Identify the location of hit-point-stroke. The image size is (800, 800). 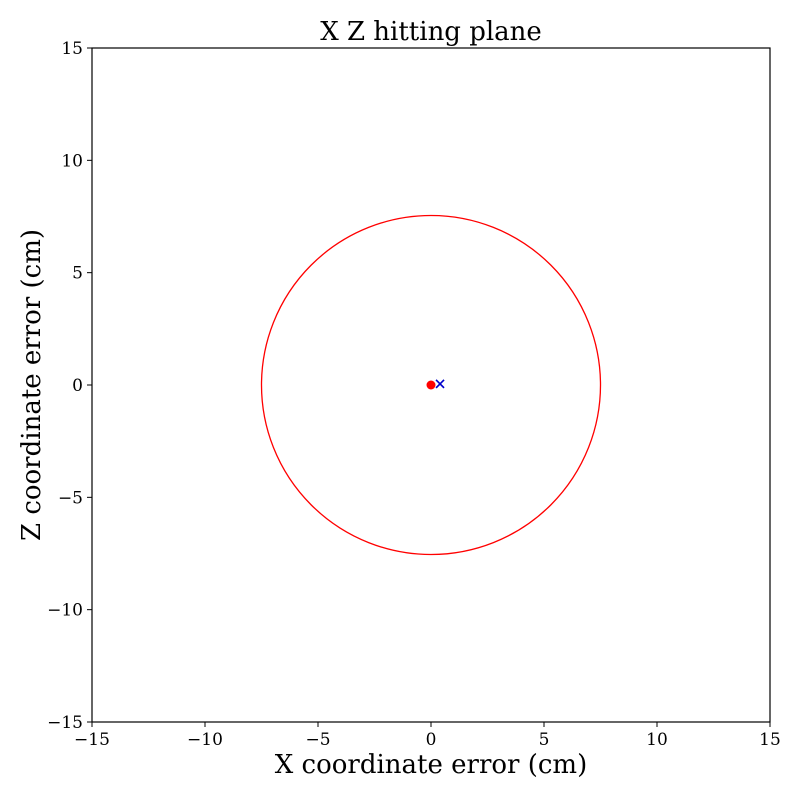
(440, 384).